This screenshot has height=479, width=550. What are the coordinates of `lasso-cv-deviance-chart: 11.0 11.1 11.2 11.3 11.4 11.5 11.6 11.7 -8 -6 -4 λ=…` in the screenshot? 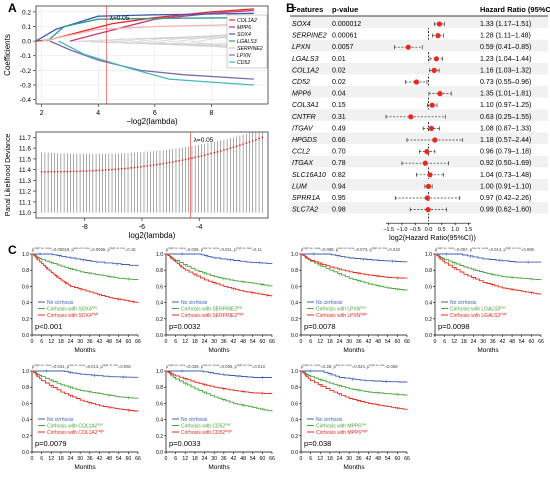 It's located at (137, 185).